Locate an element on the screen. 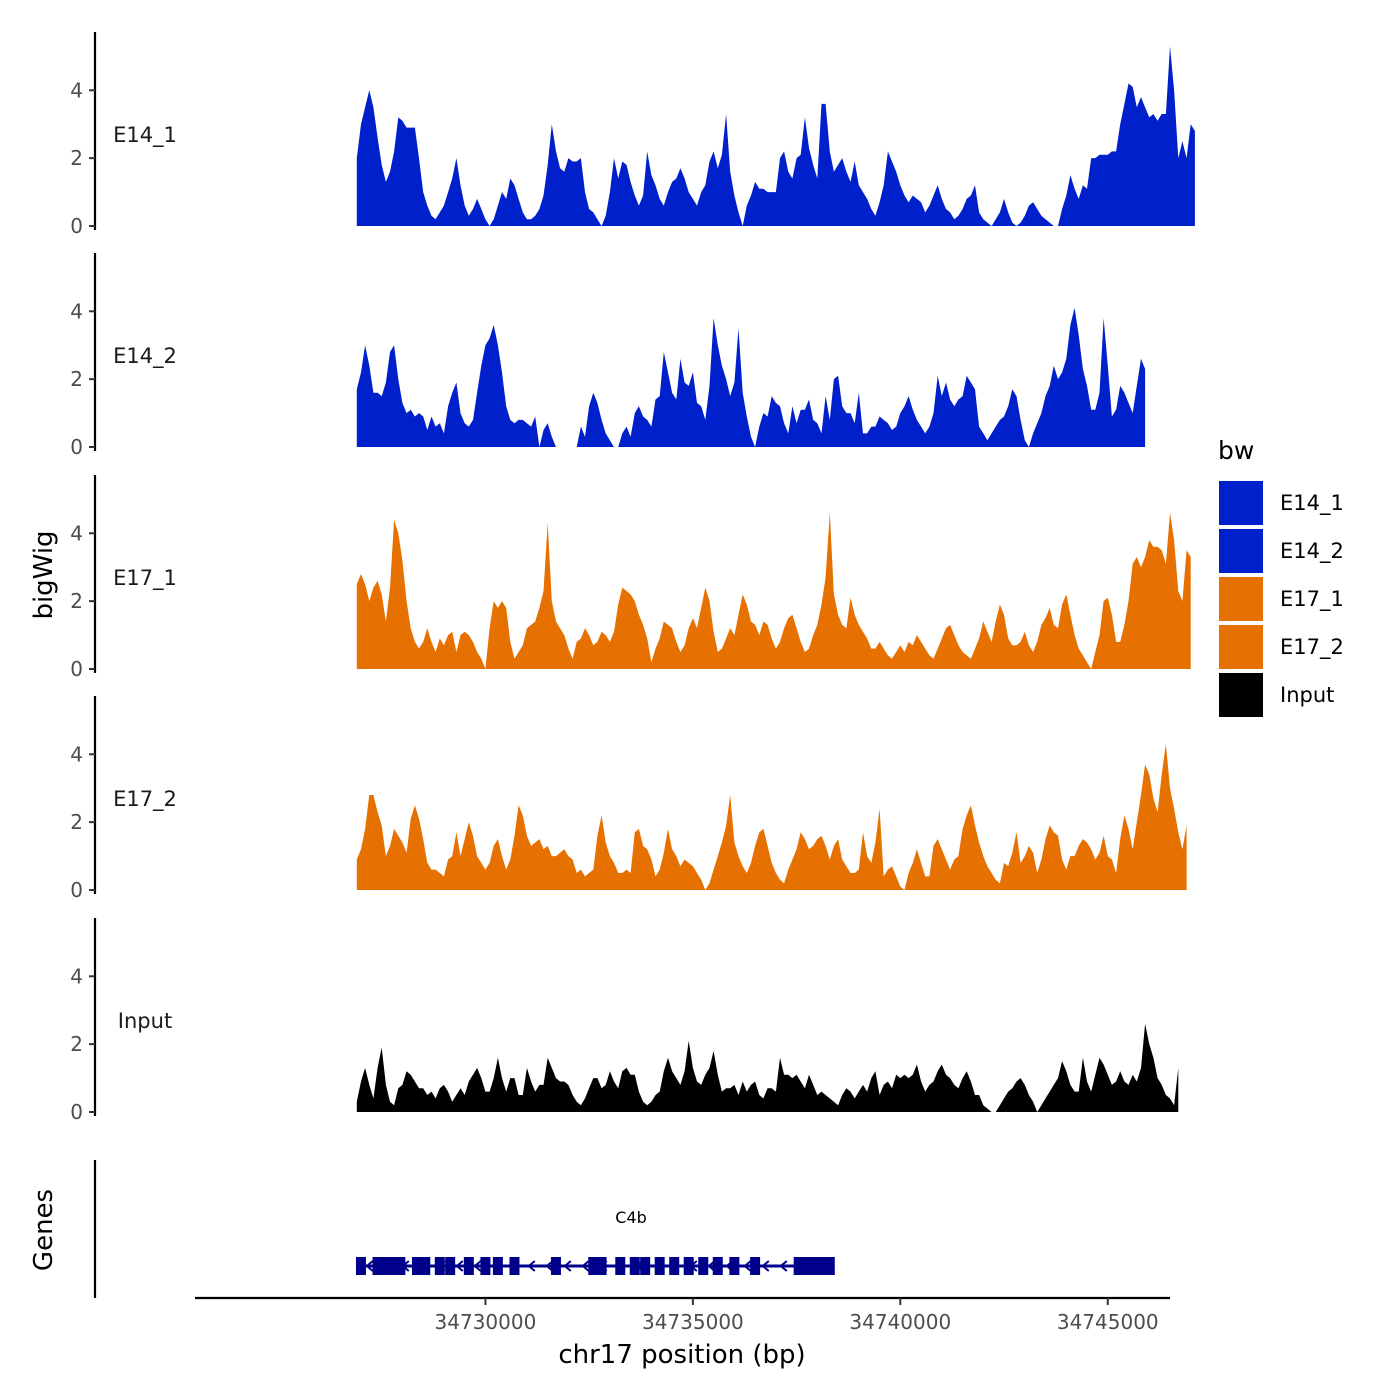 The height and width of the screenshot is (1400, 1400). gene-name-label: C4b is located at coordinates (631, 1217).